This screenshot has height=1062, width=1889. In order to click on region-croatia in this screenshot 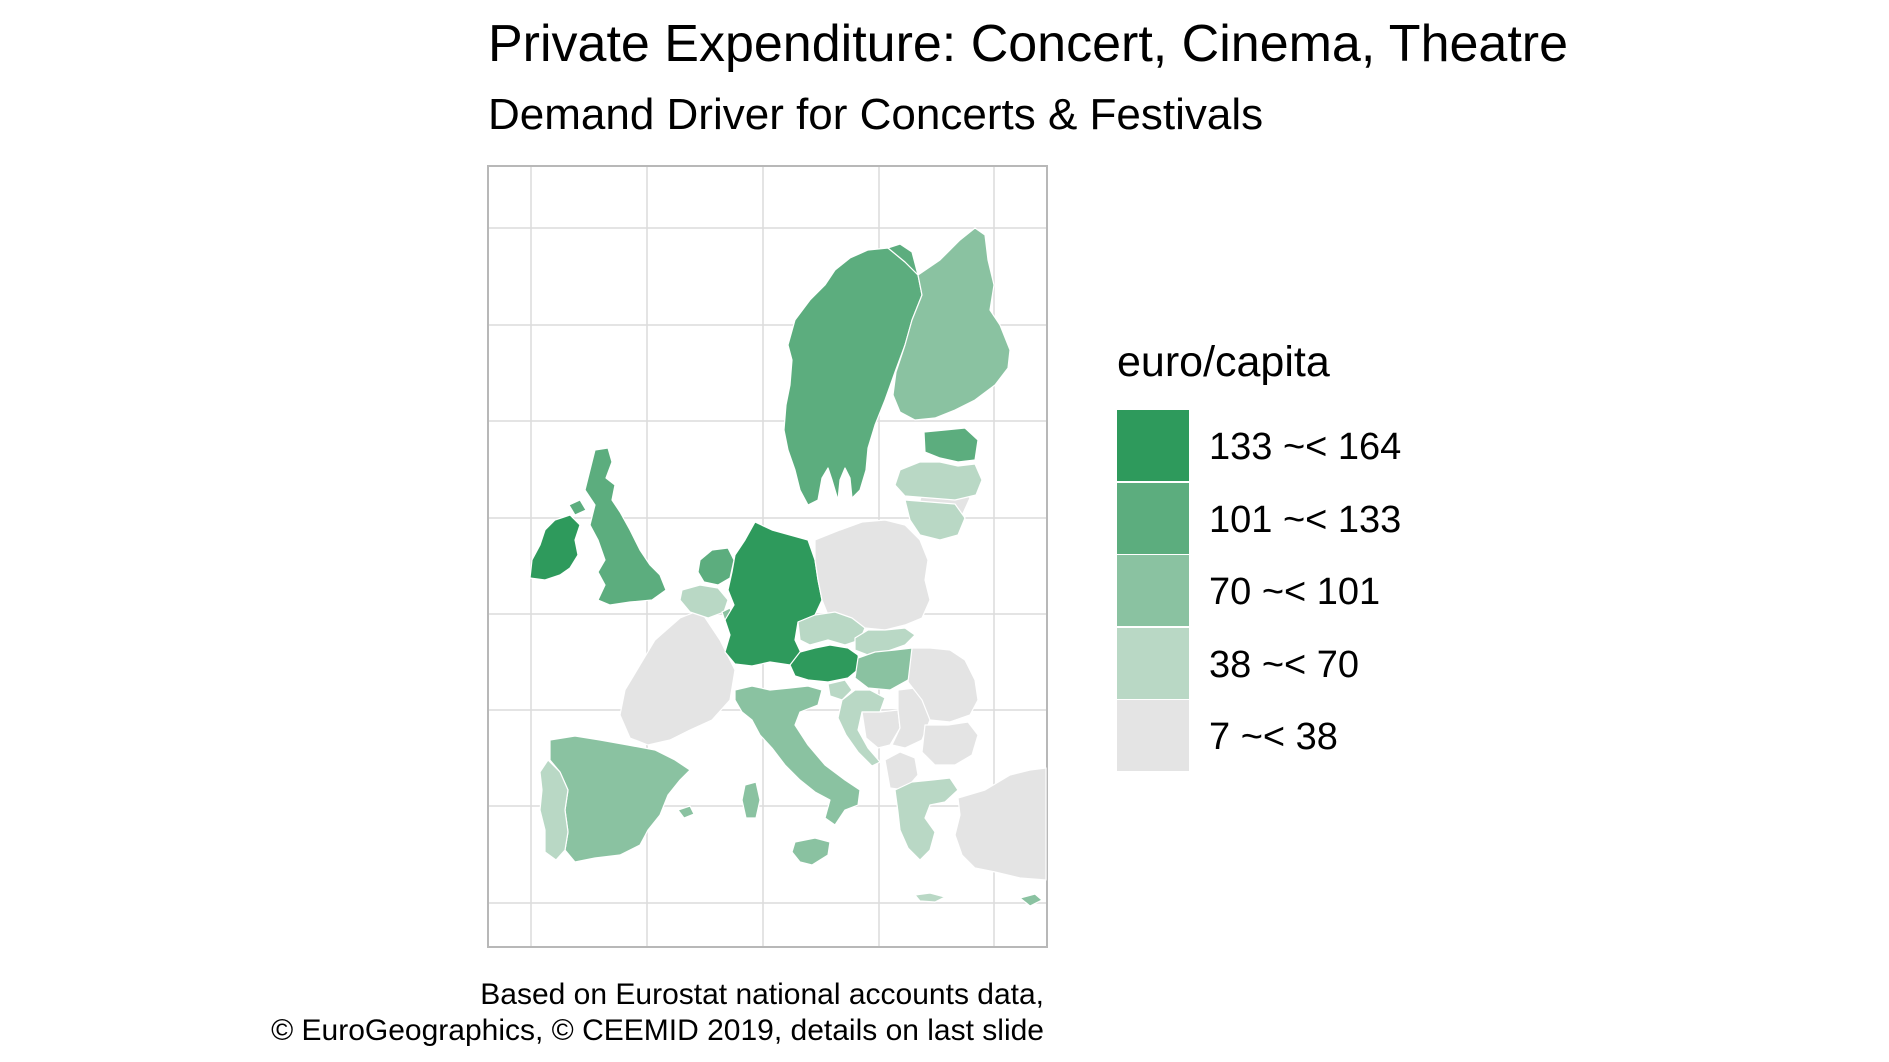, I will do `click(861, 728)`.